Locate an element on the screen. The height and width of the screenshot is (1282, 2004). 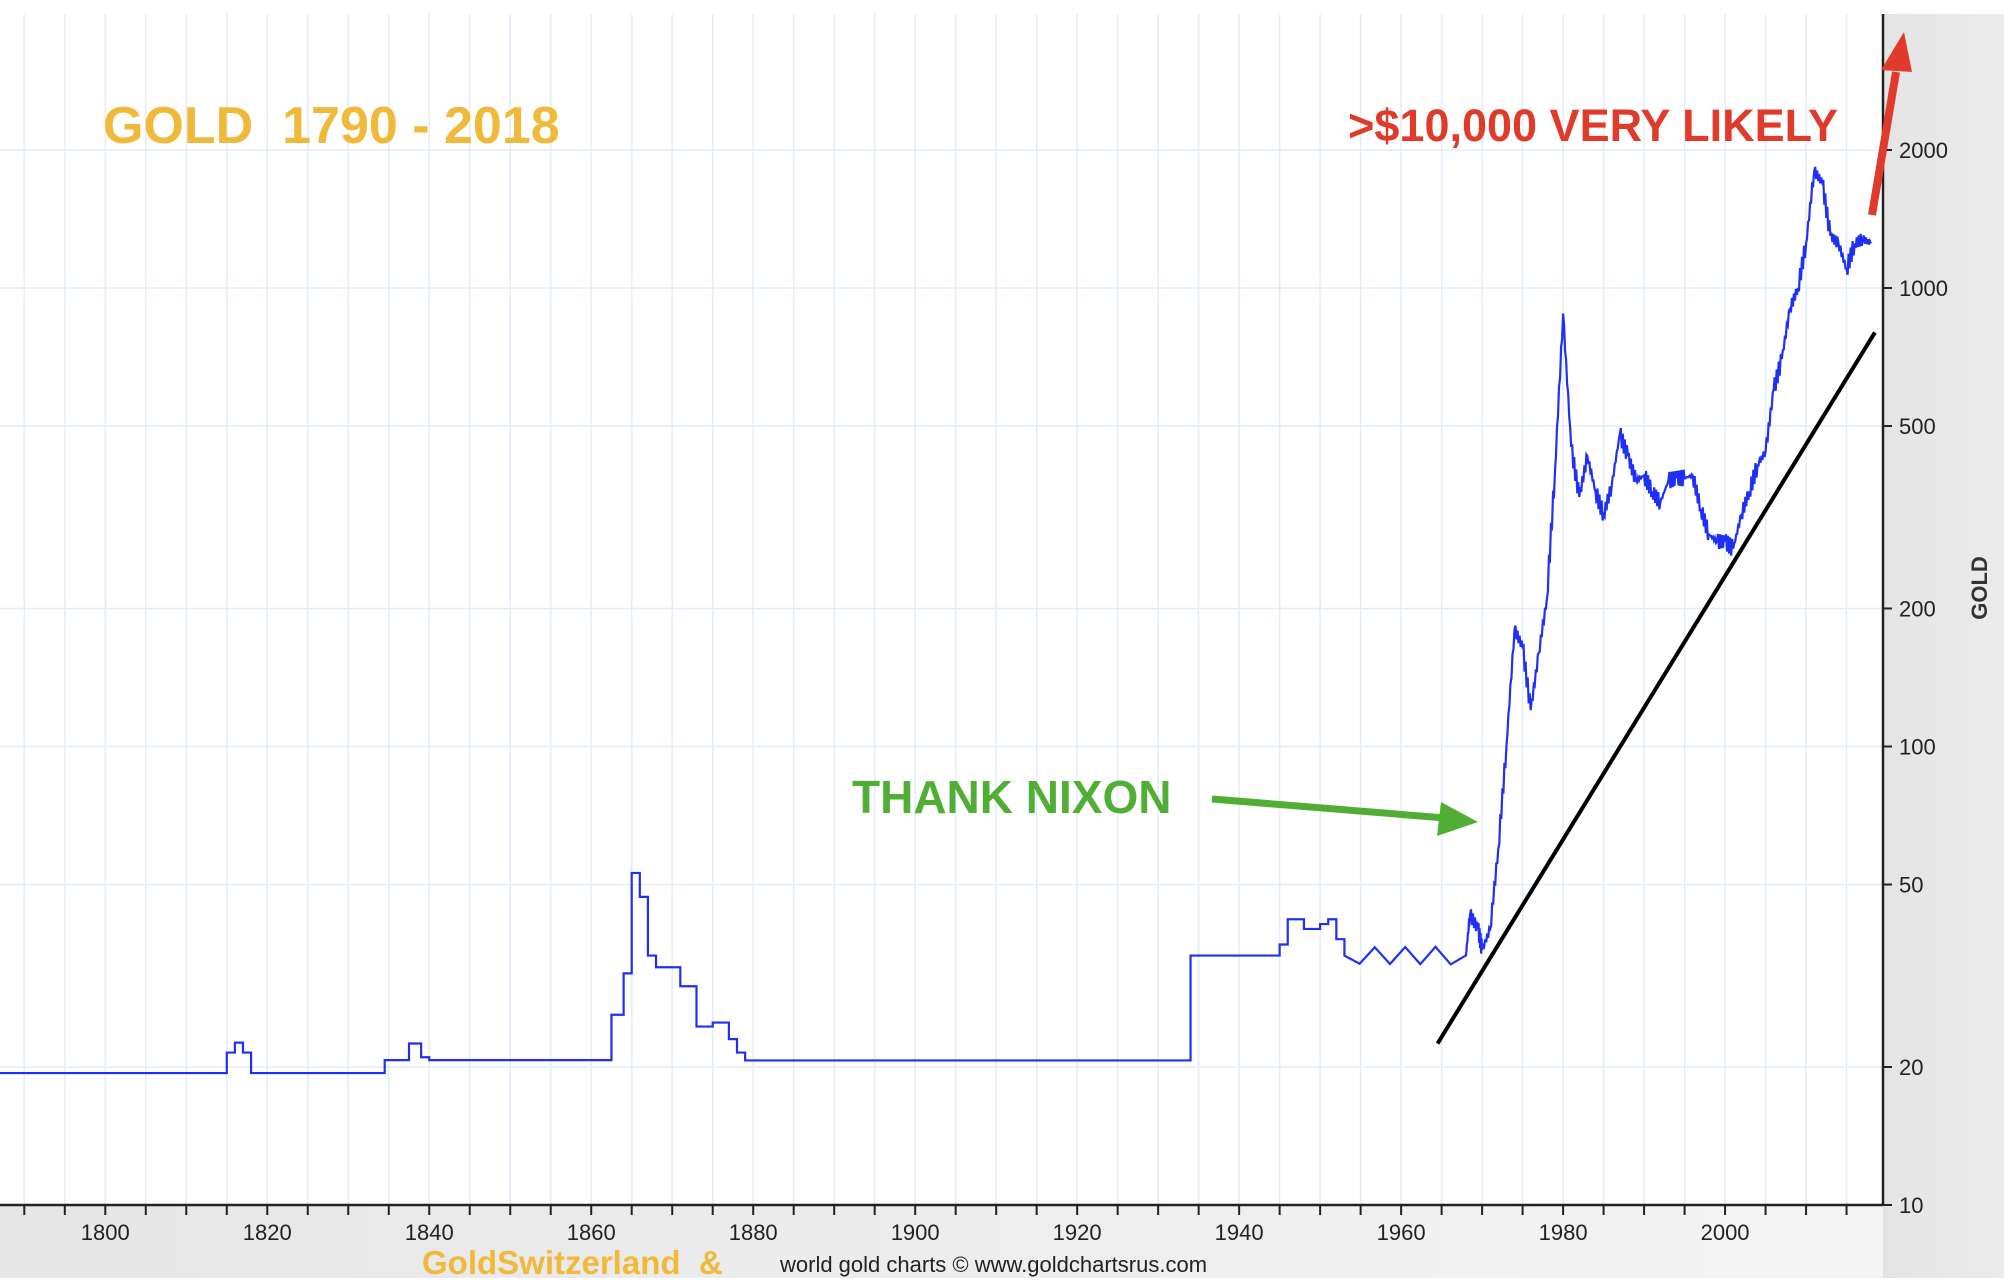
right-axis-panel is located at coordinates (1943, 646).